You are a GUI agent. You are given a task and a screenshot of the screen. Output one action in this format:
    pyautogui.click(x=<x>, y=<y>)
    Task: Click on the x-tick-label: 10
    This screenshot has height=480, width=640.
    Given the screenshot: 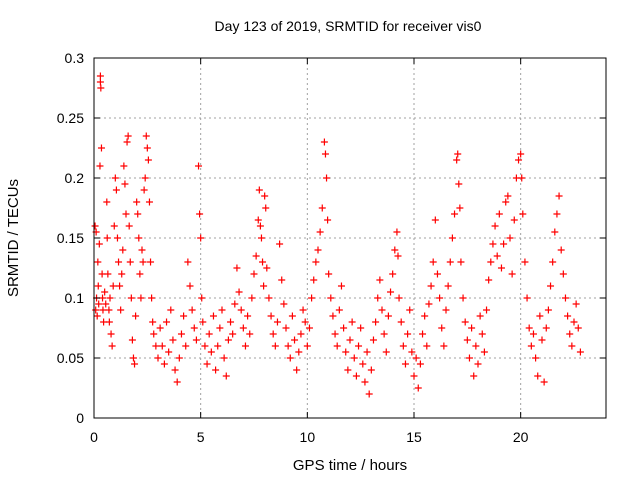 What is the action you would take?
    pyautogui.click(x=308, y=437)
    